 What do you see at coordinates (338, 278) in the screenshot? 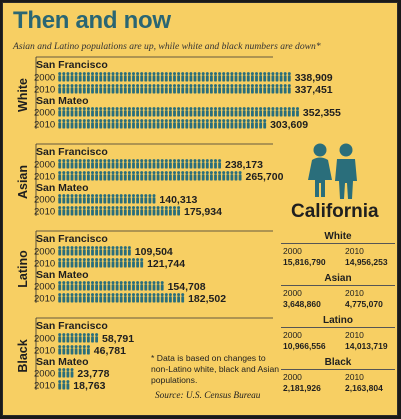
I see `california-race-label: Asian` at bounding box center [338, 278].